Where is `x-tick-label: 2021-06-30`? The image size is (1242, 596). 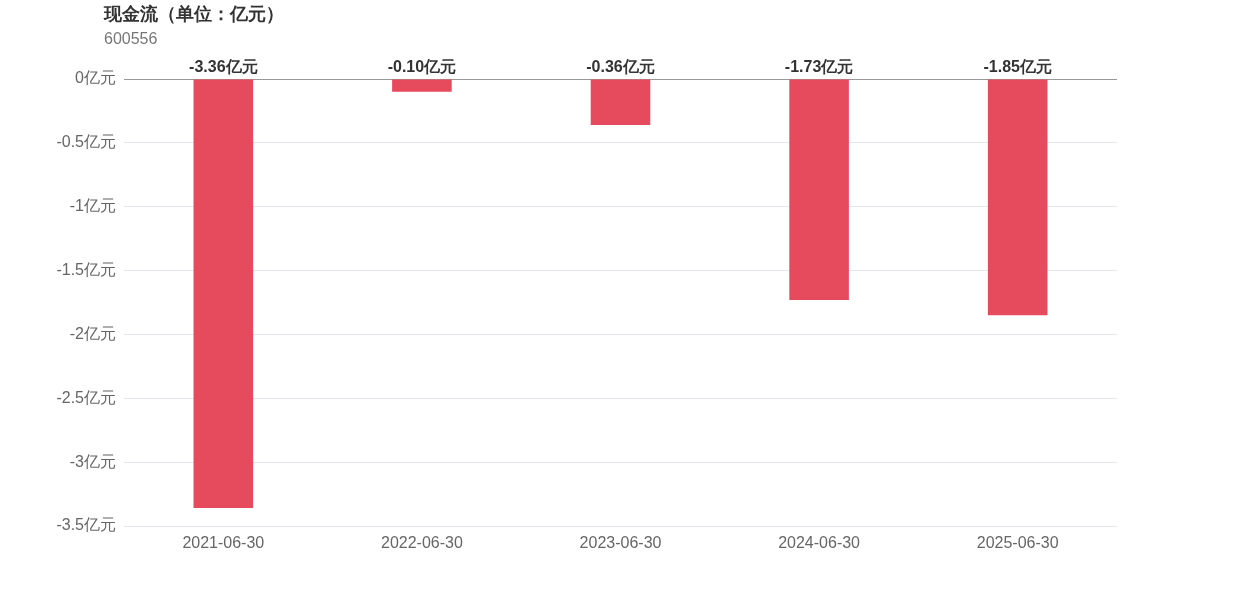
x-tick-label: 2021-06-30 is located at coordinates (223, 543).